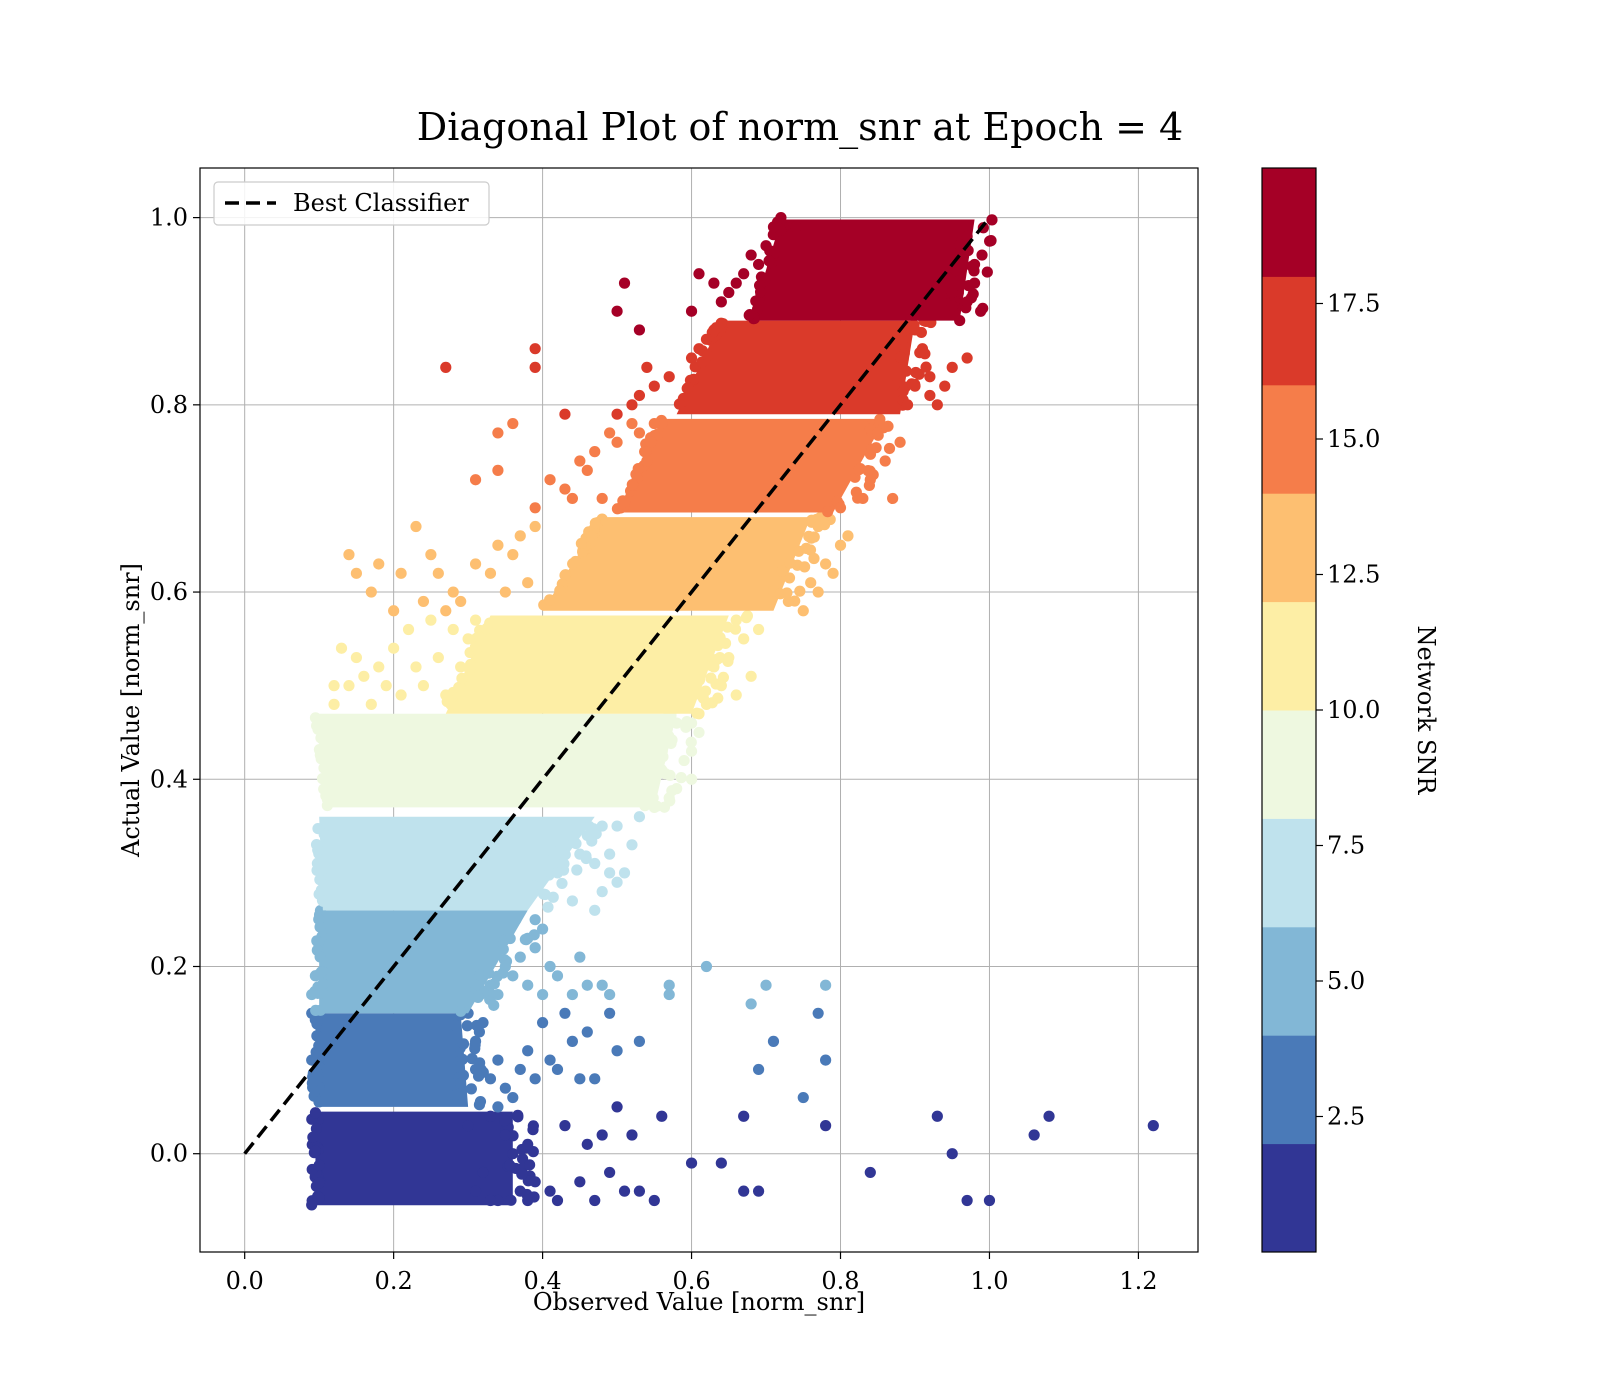  Describe the element at coordinates (169, 1154) in the screenshot. I see `y-tick-label: 0.0` at that location.